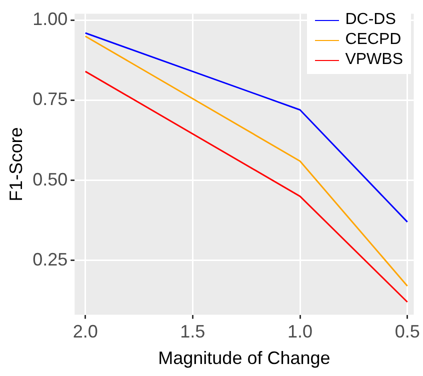 This screenshot has height=376, width=423. I want to click on x-axis-title: Magnitude of Change, so click(244, 358).